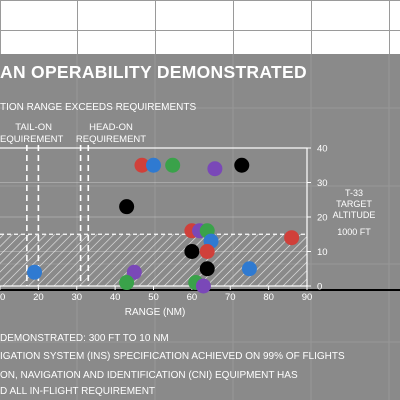 This screenshot has height=400, width=400. I want to click on y-tick-label: 20, so click(322, 218).